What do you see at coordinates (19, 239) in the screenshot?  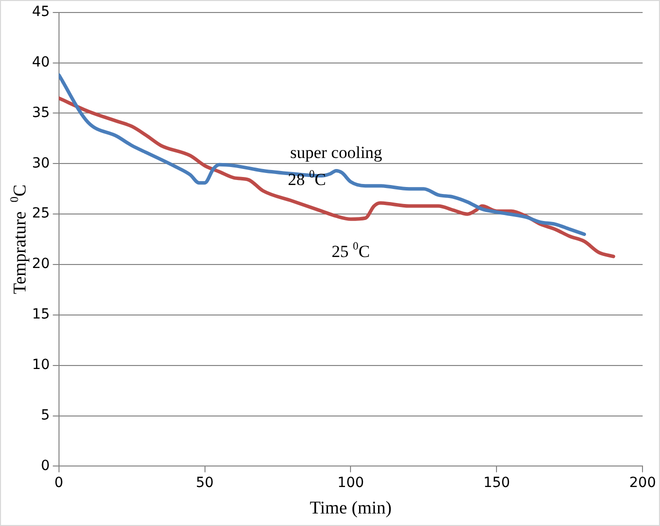 I see `y-axis-title: Temprature 0C` at bounding box center [19, 239].